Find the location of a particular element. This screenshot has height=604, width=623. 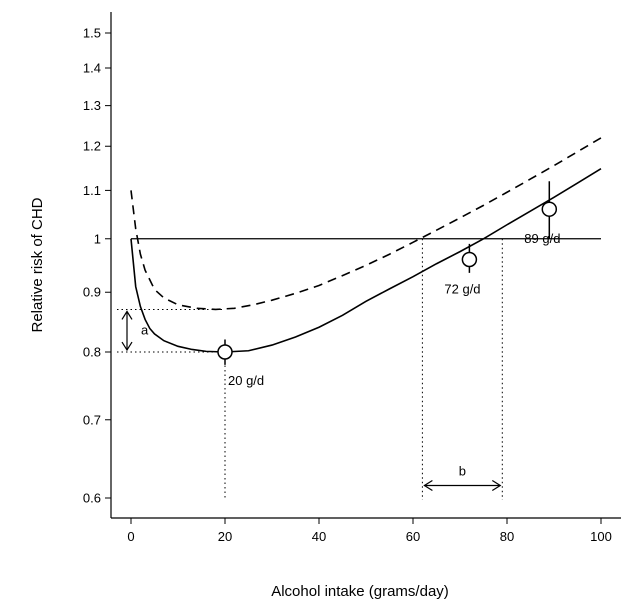

point-label: 20 g/d is located at coordinates (246, 380).